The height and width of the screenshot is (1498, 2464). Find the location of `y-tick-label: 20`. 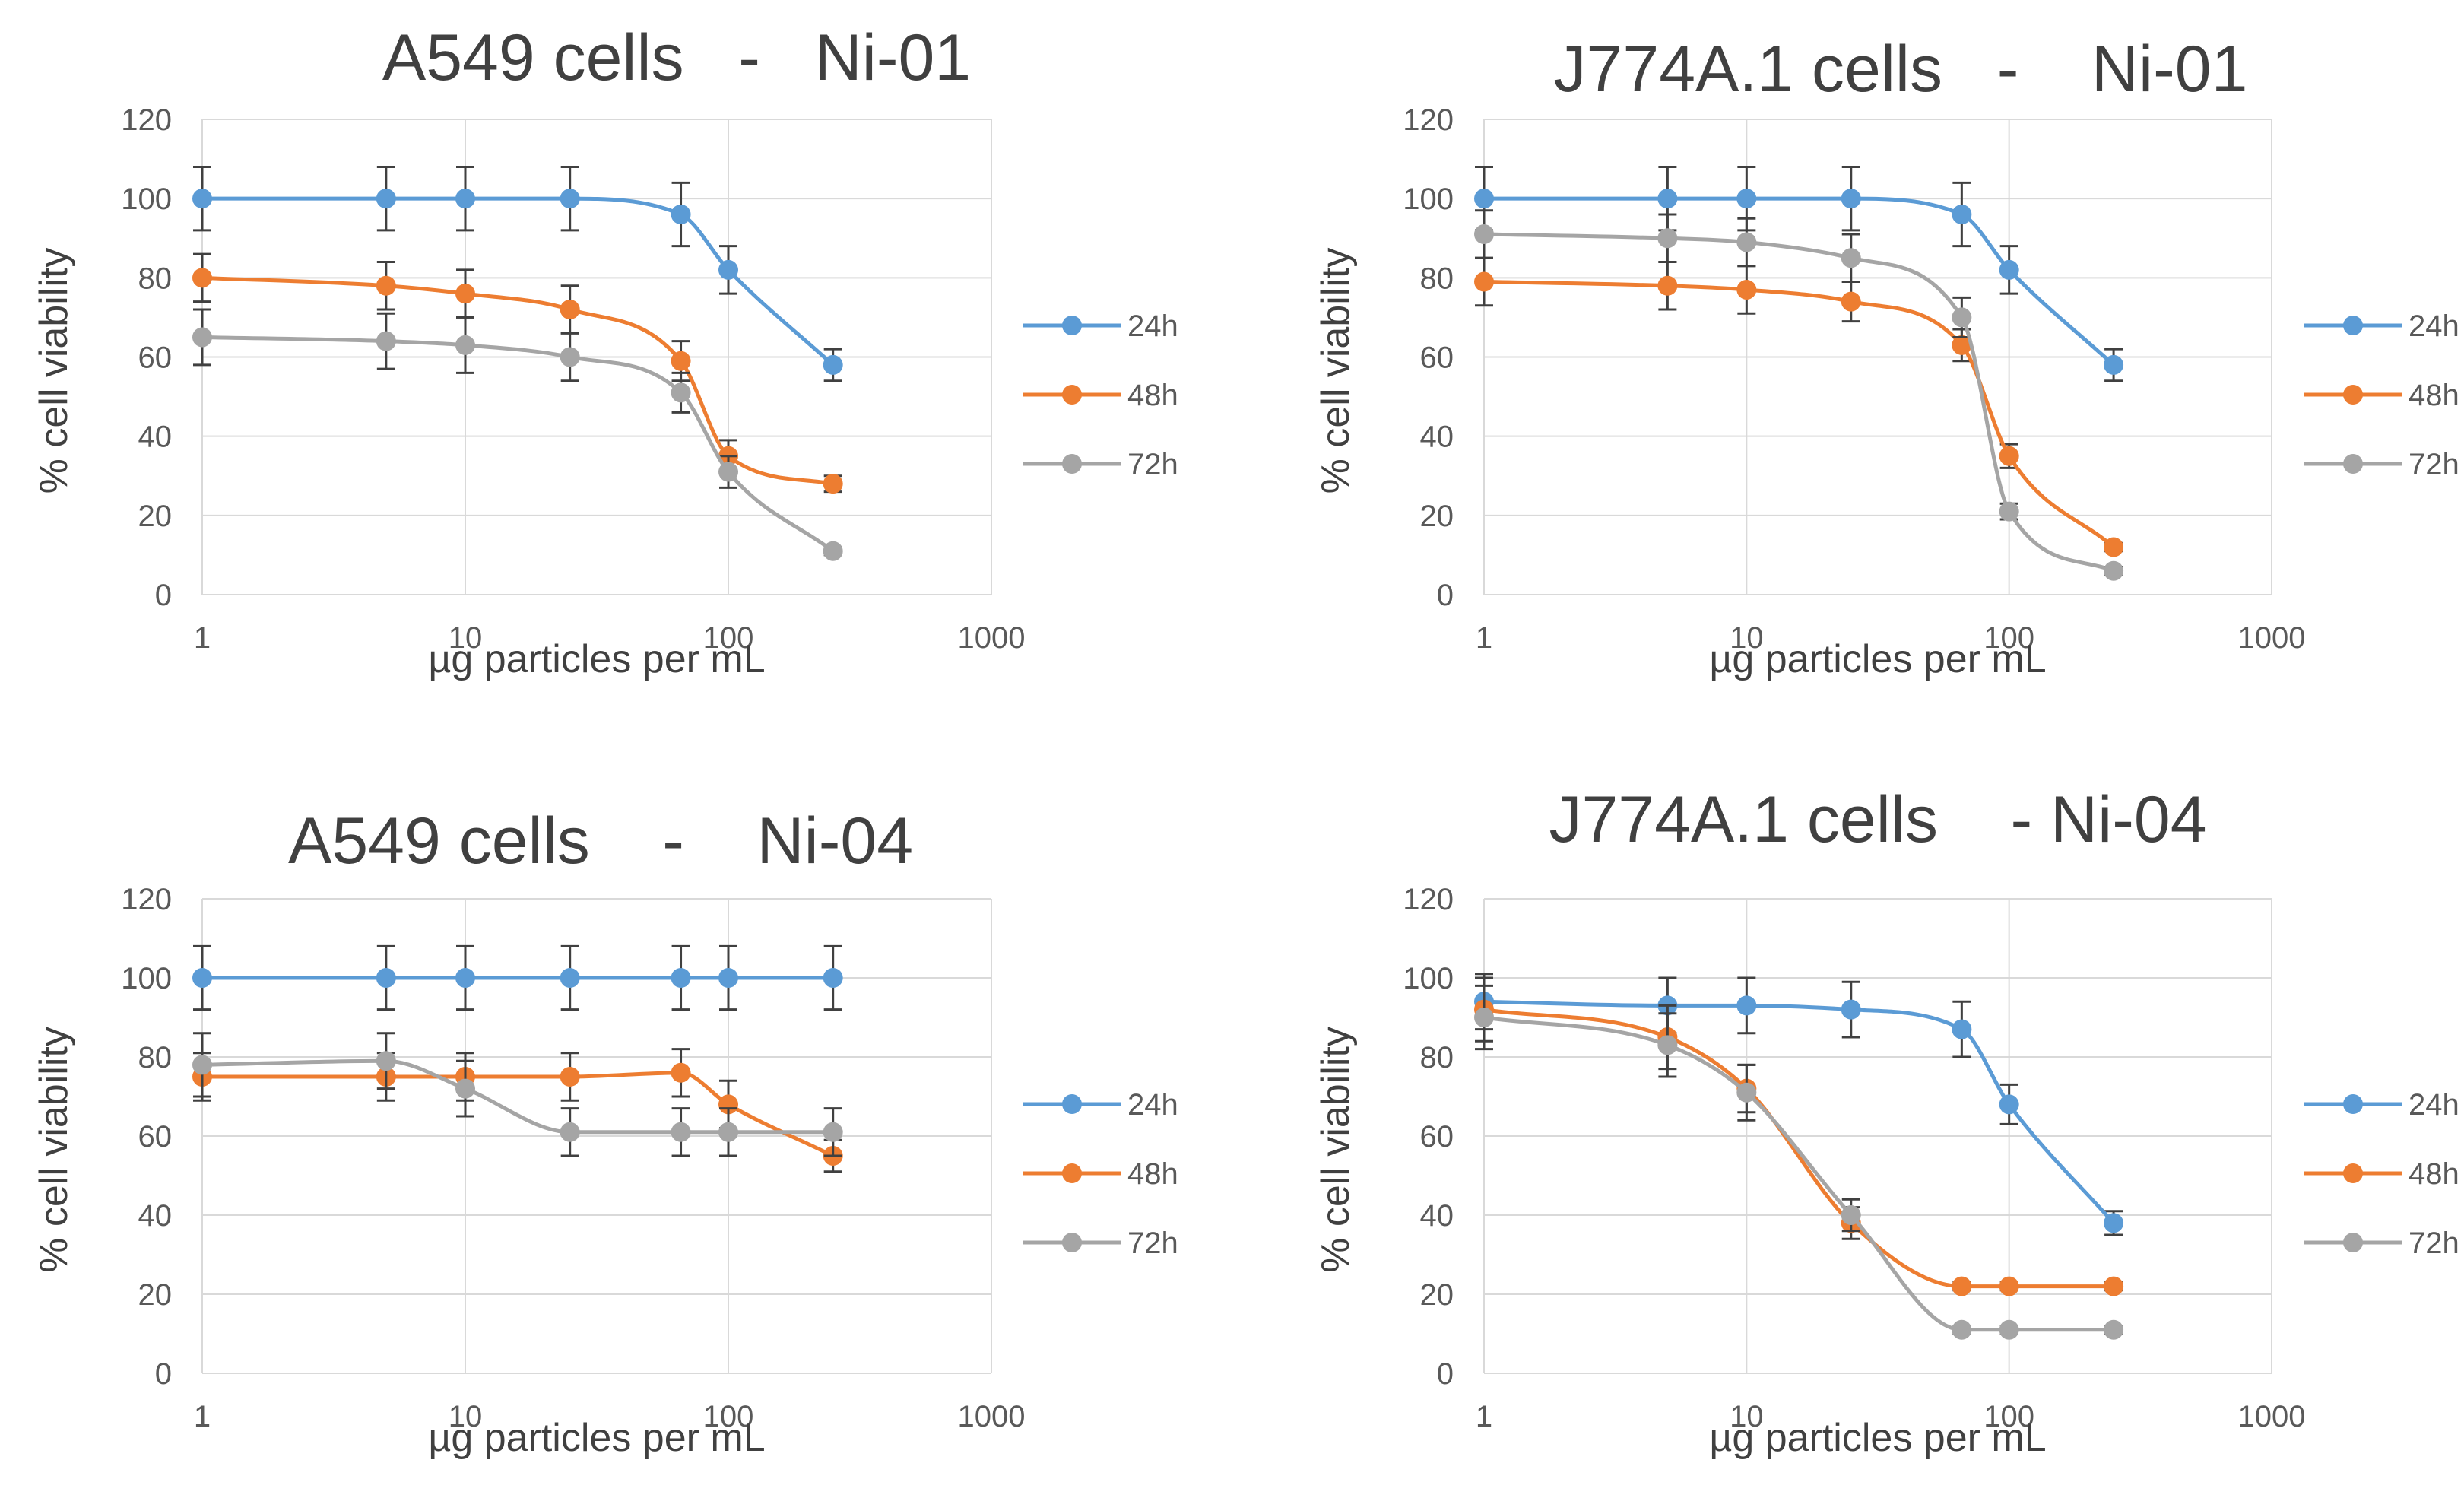

y-tick-label: 20 is located at coordinates (156, 1295).